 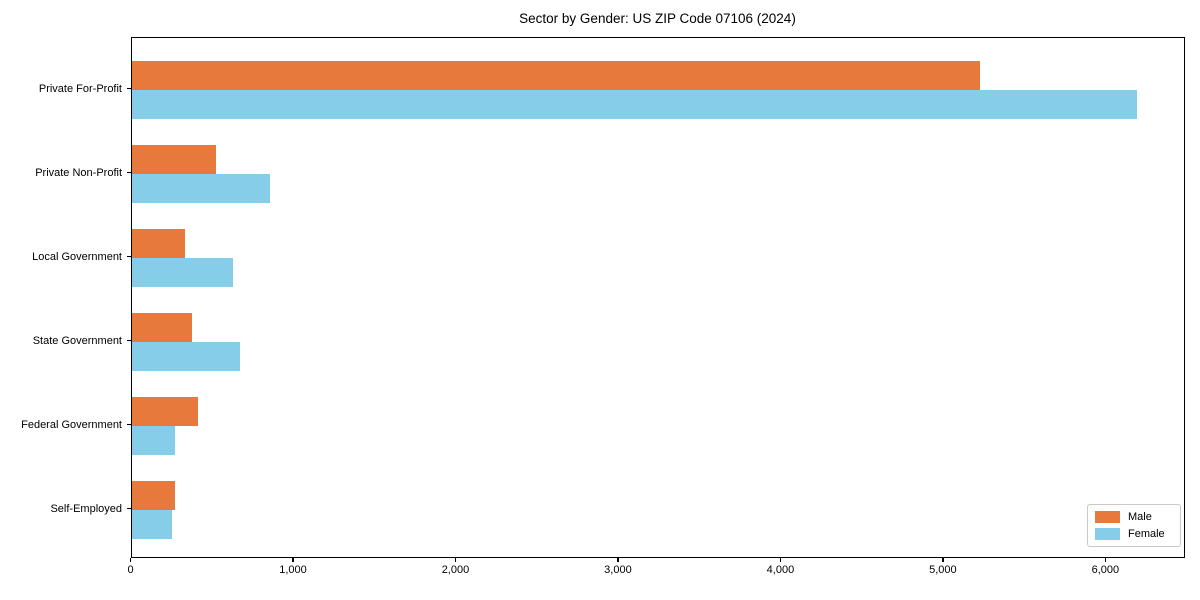 I want to click on x-axis-label: 3,000, so click(x=618, y=570).